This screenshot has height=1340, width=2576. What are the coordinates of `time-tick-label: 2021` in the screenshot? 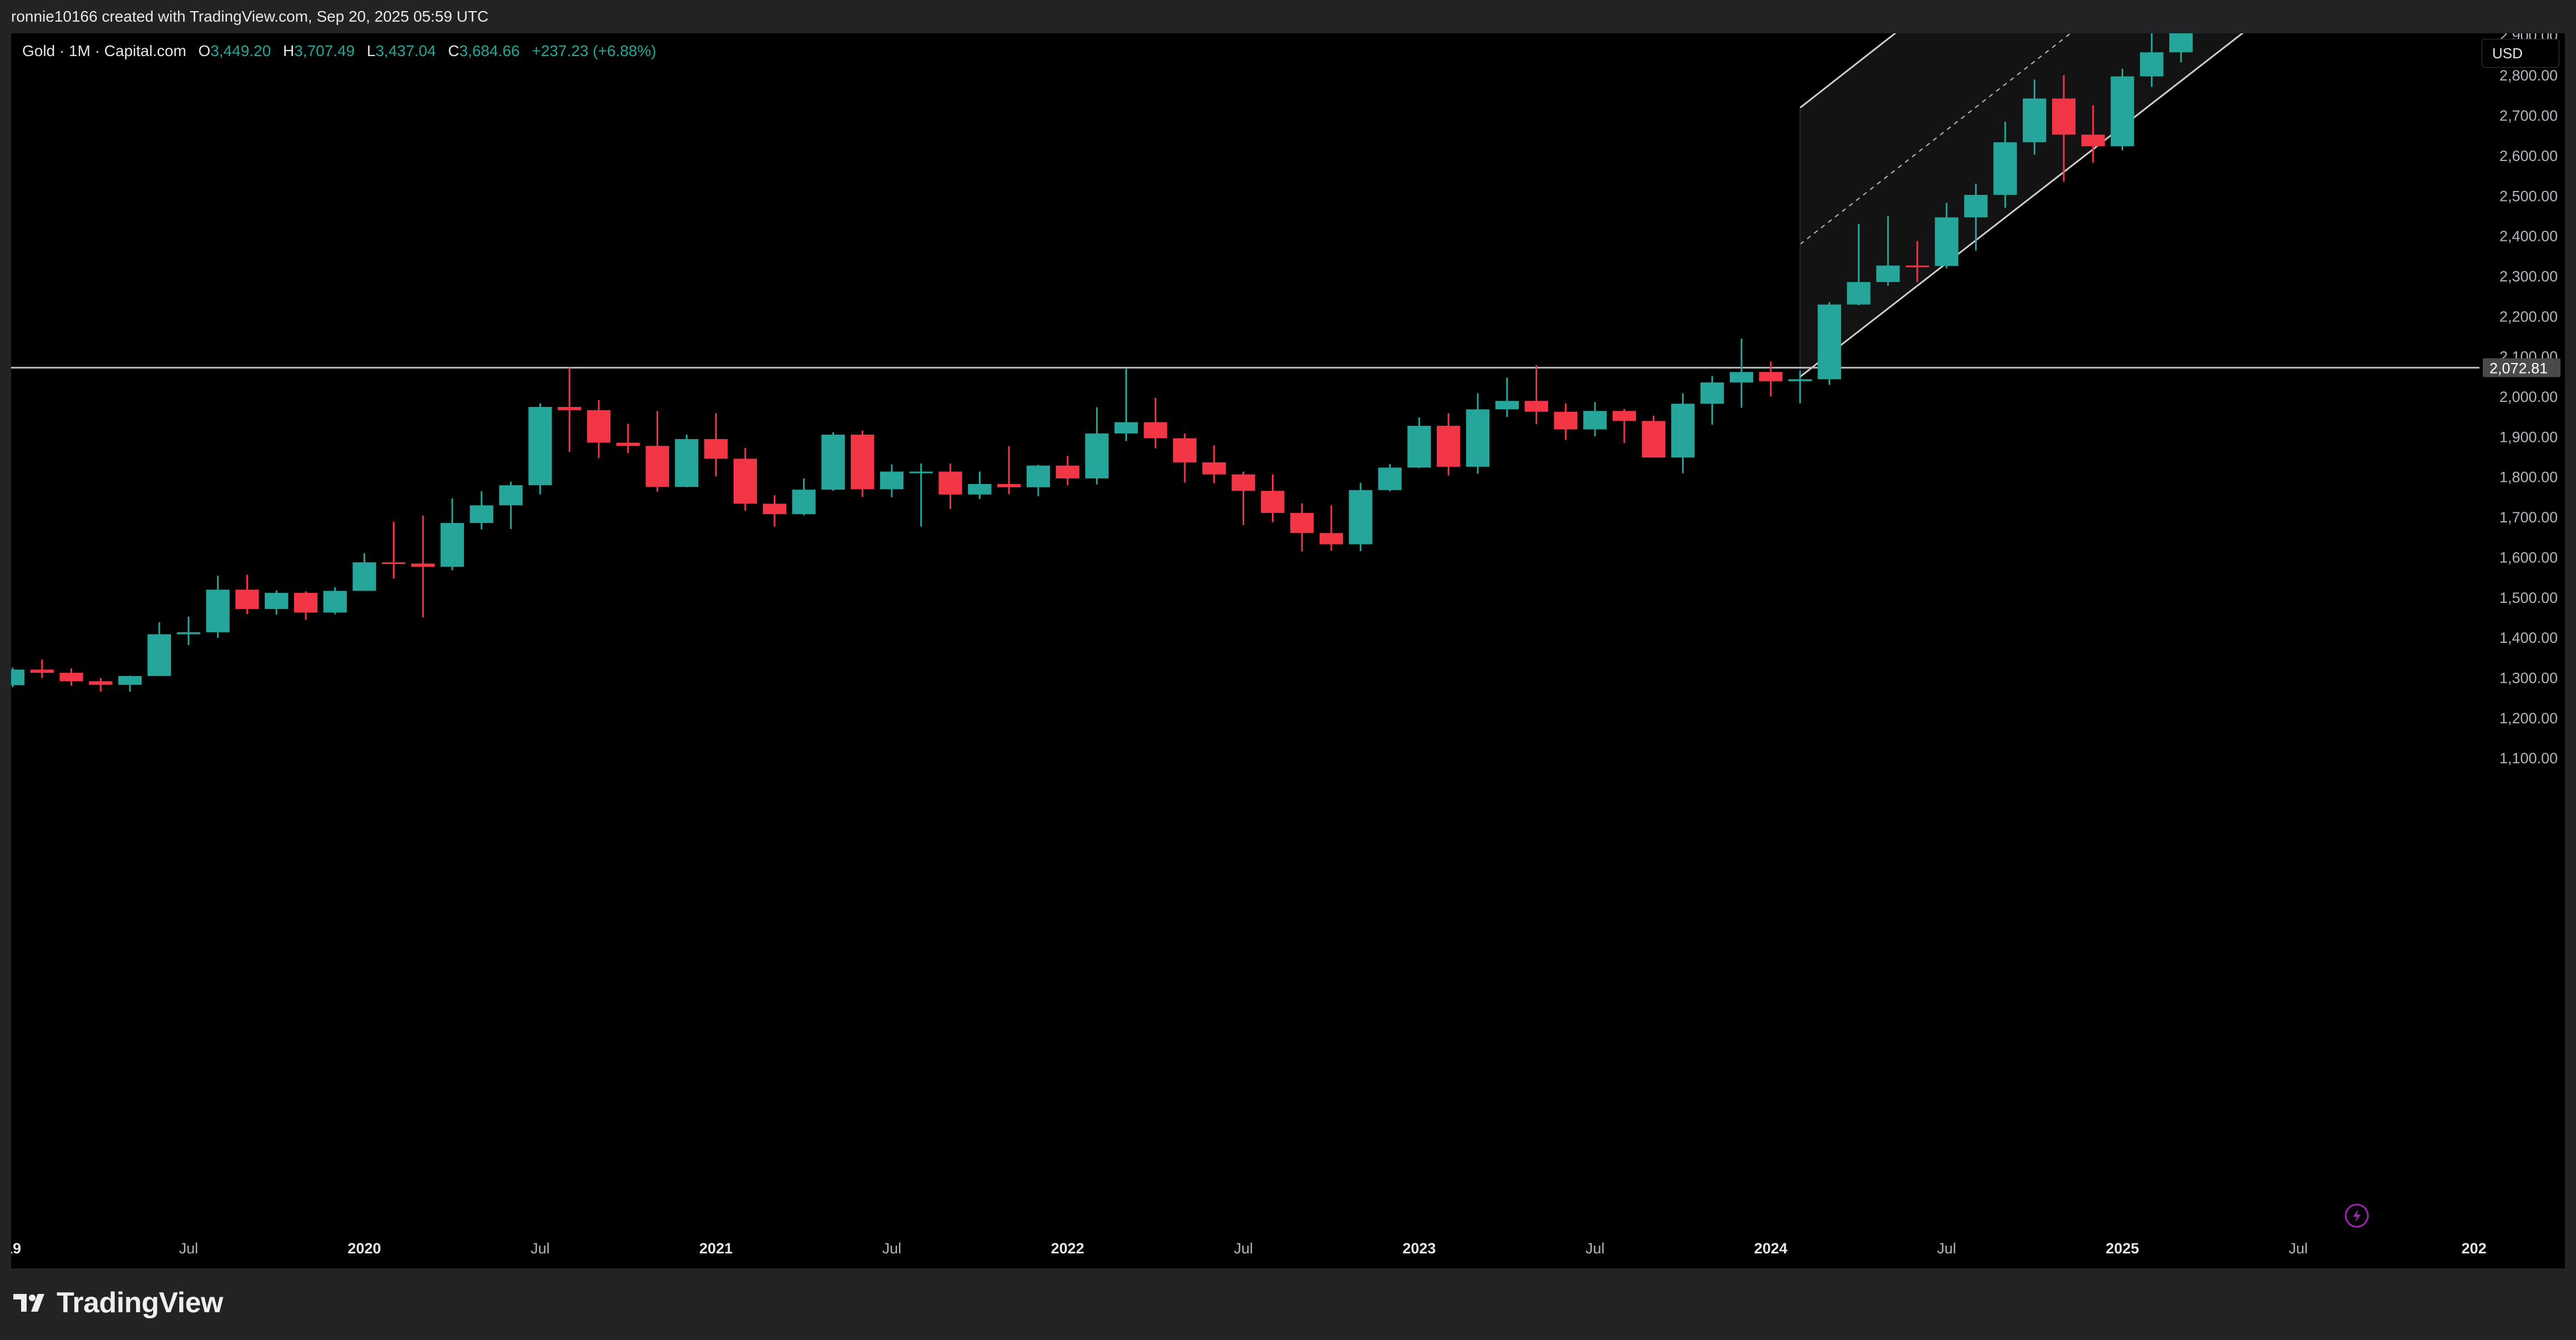 It's located at (716, 1248).